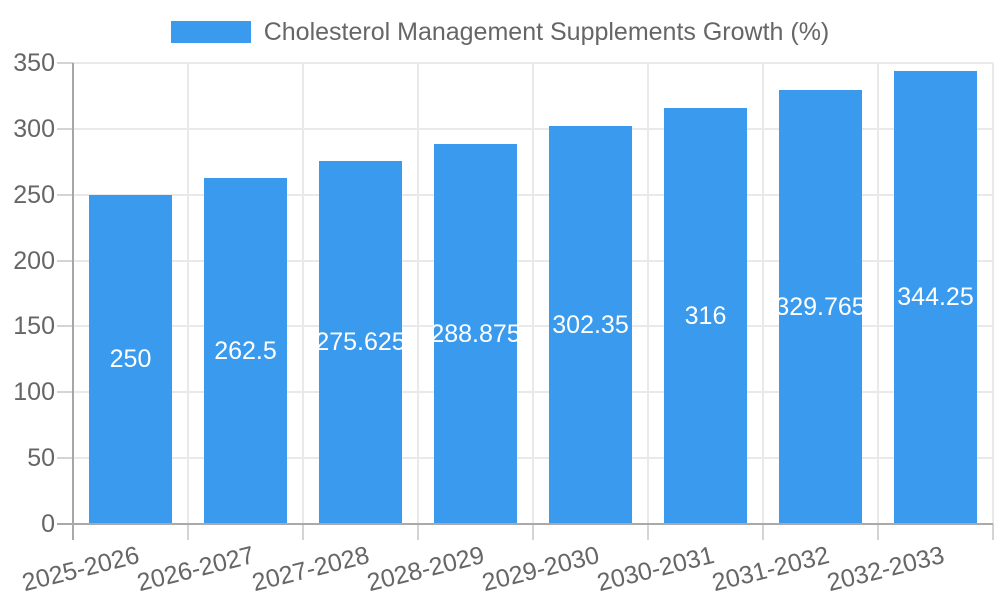 The height and width of the screenshot is (600, 1000). I want to click on x-tick-label: 2029-2030, so click(541, 569).